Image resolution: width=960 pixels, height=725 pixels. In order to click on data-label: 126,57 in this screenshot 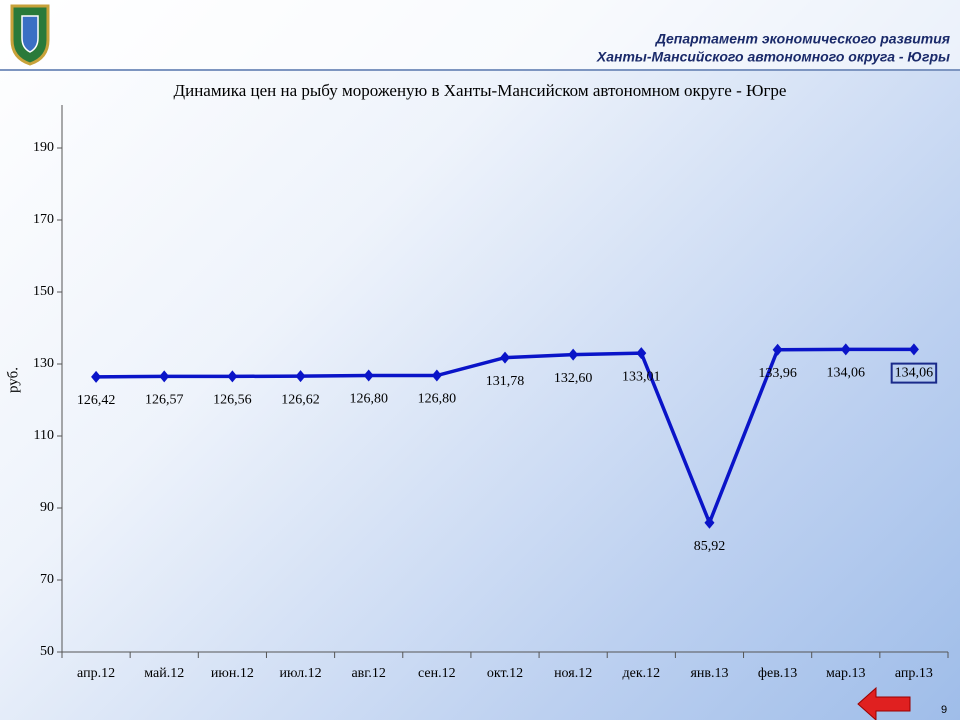, I will do `click(164, 400)`.